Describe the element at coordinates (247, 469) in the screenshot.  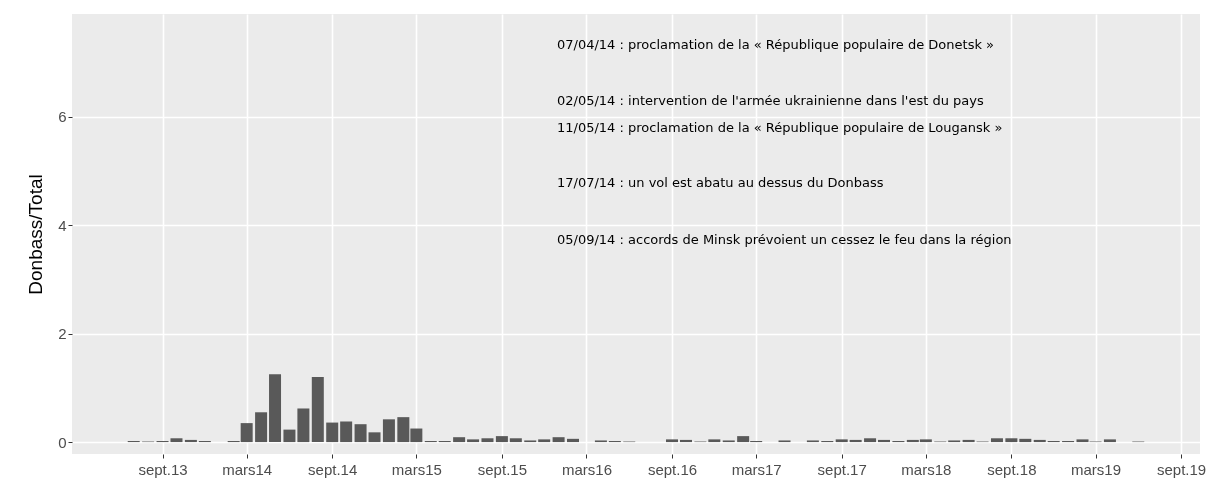
I see `x-tick-label: mars14` at that location.